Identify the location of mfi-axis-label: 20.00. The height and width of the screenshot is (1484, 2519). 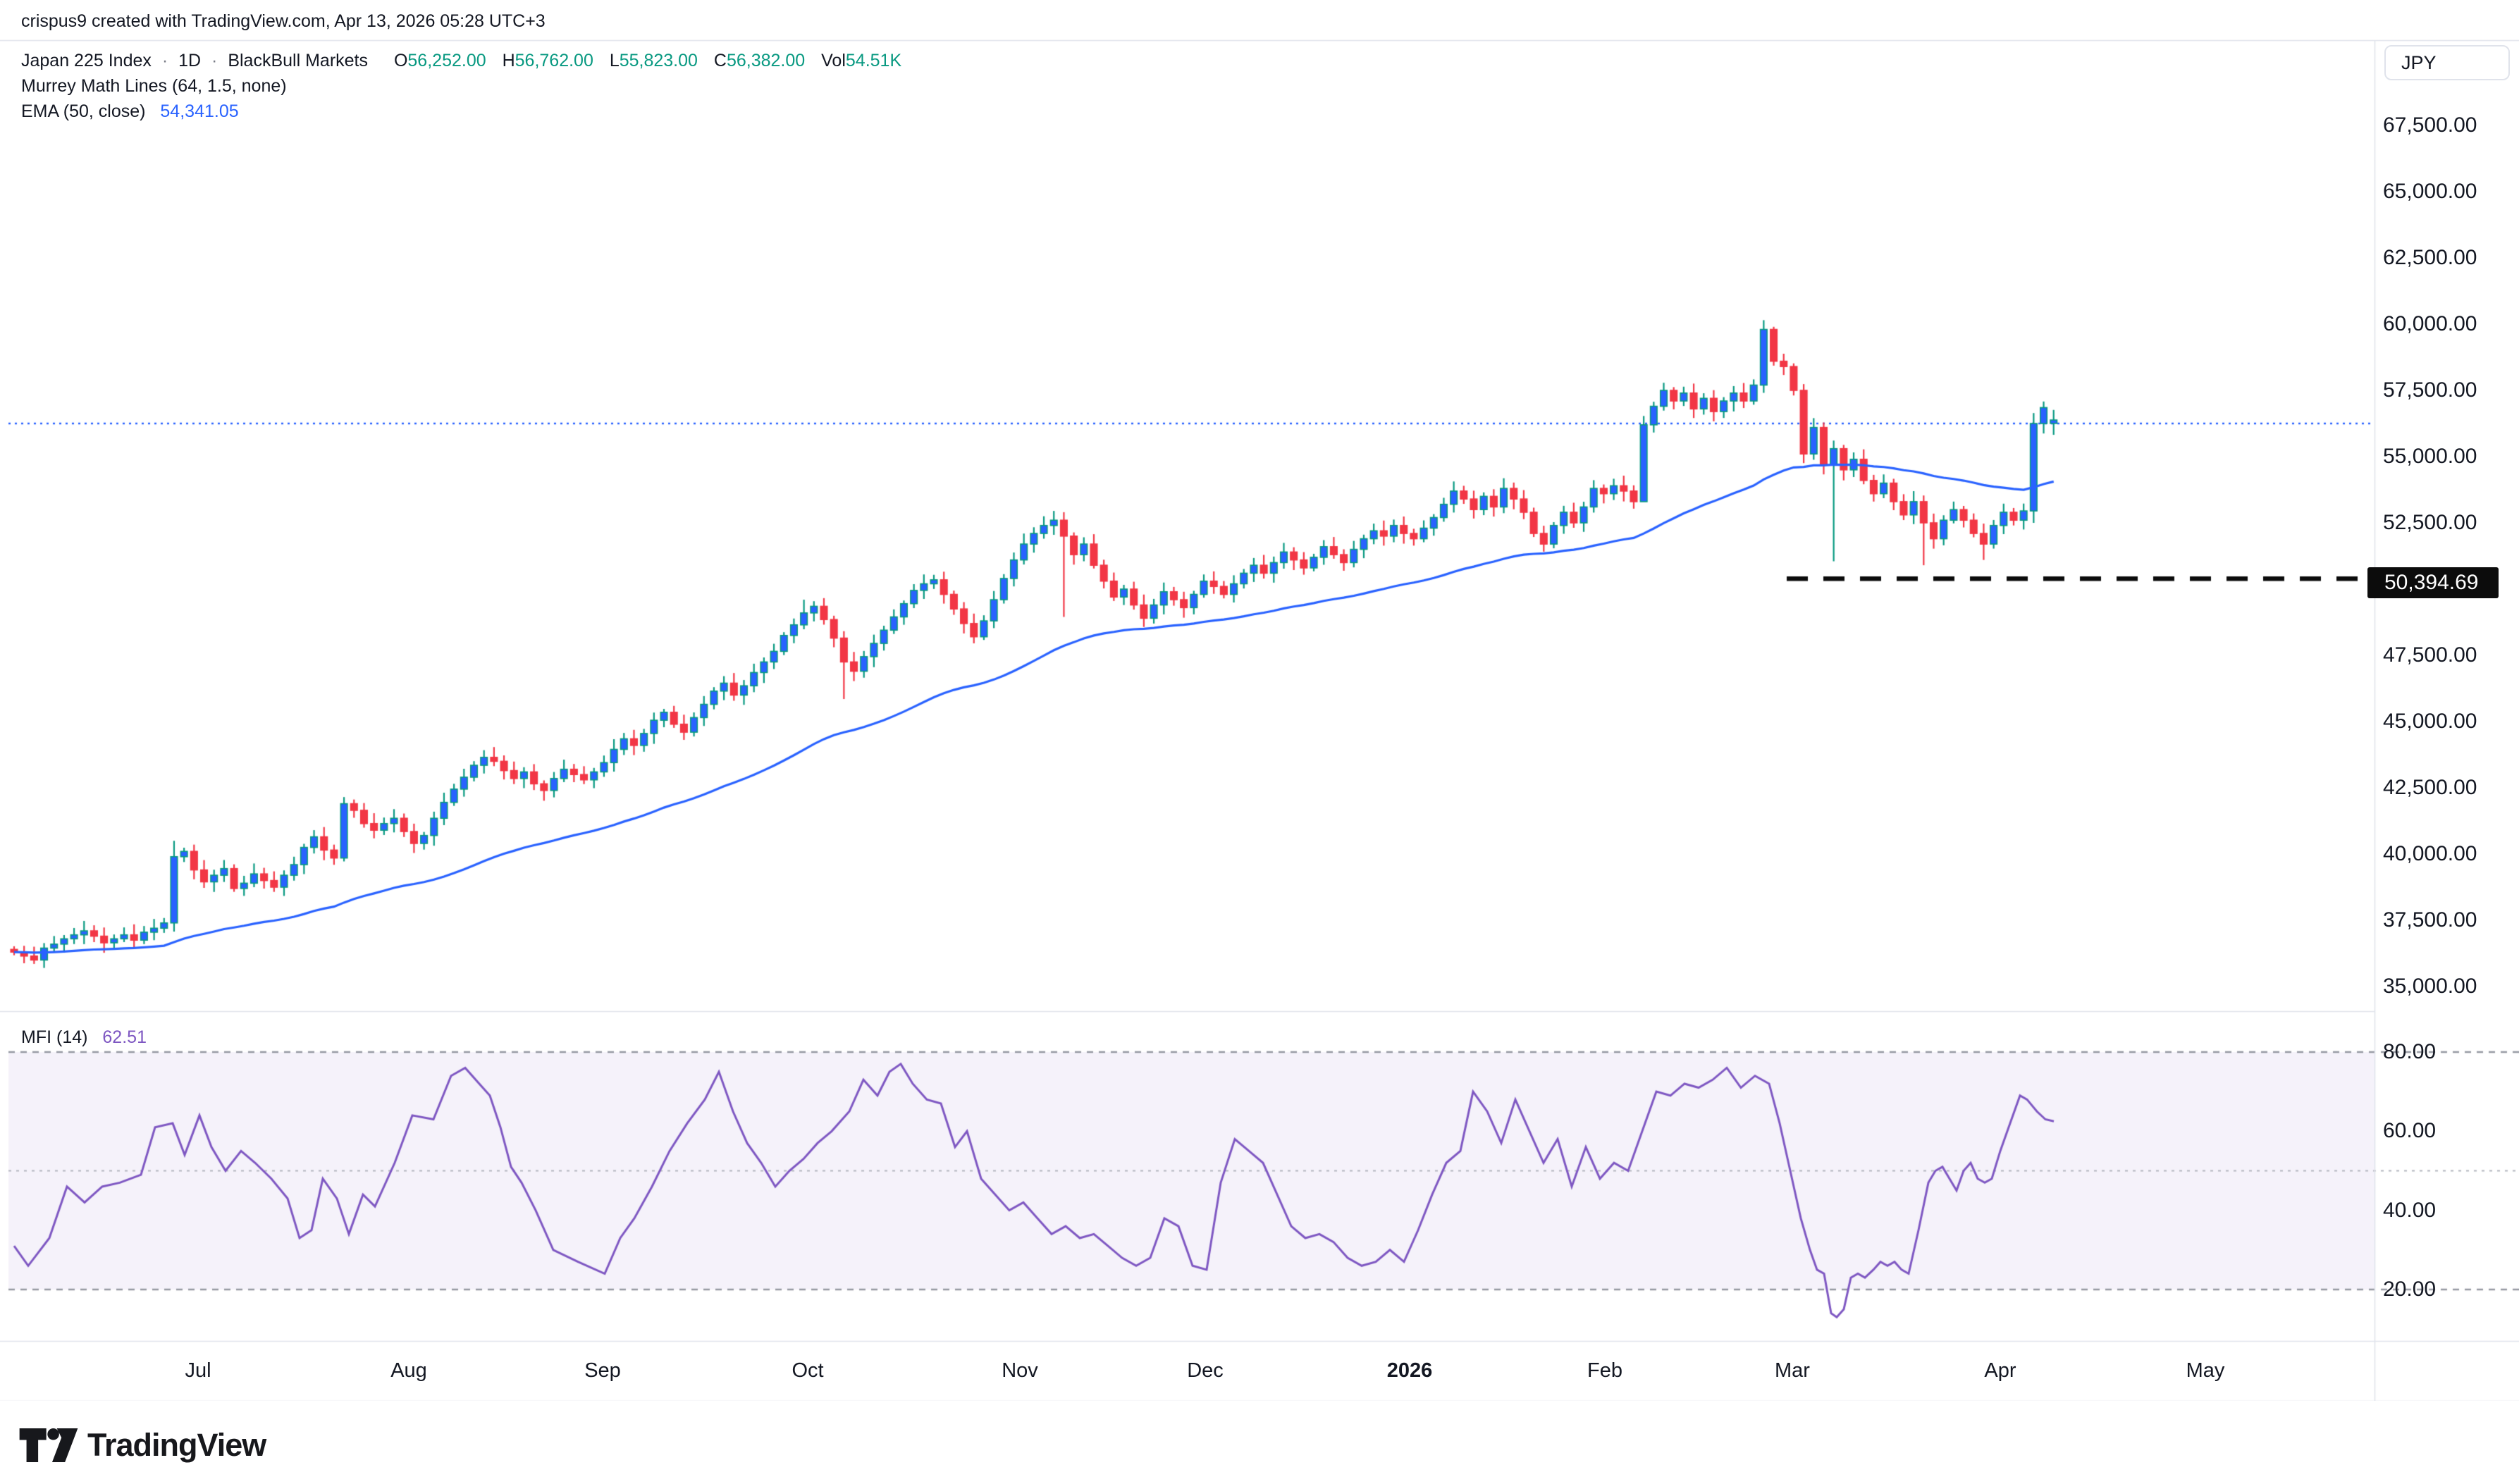
(2410, 1289).